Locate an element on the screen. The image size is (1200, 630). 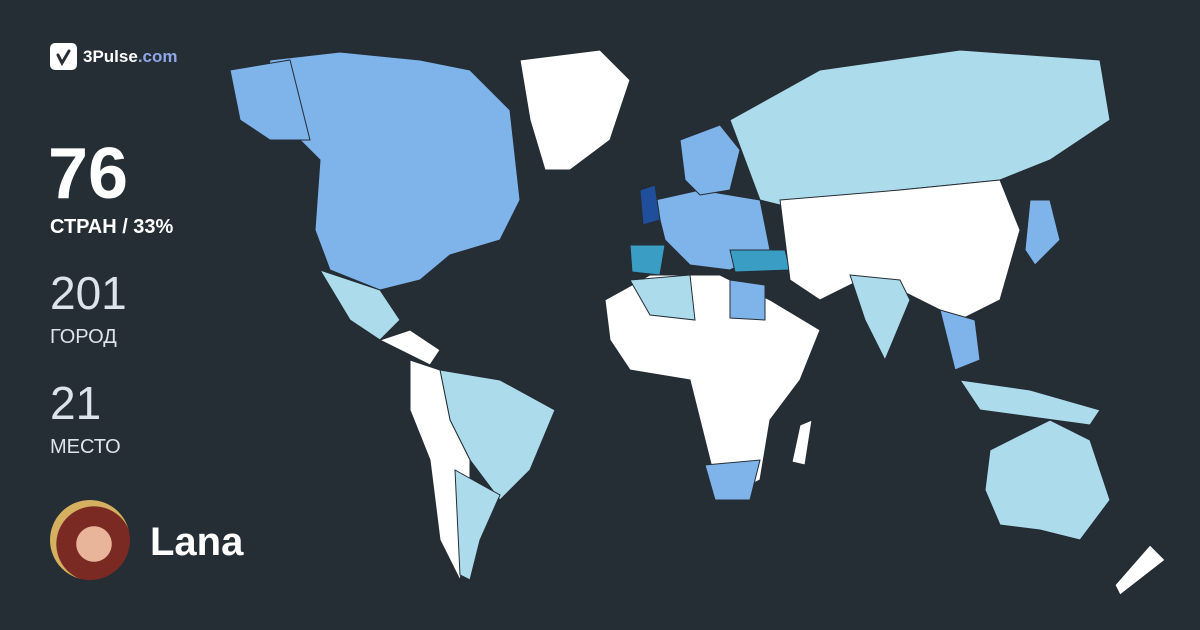
country-usa-canada is located at coordinates (390, 171).